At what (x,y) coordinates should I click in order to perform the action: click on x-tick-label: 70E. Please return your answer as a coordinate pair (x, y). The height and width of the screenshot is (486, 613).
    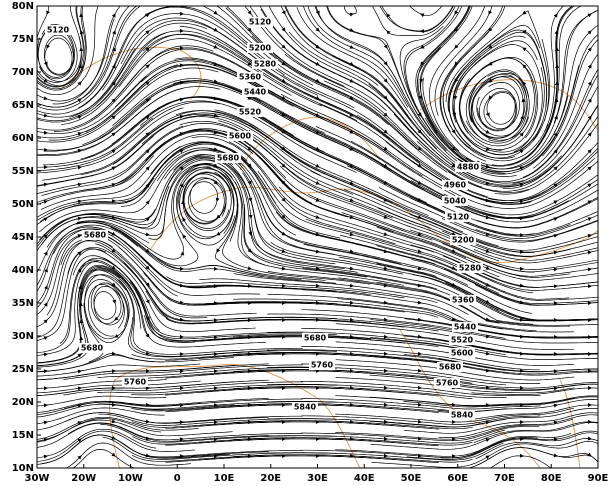
    Looking at the image, I should click on (504, 478).